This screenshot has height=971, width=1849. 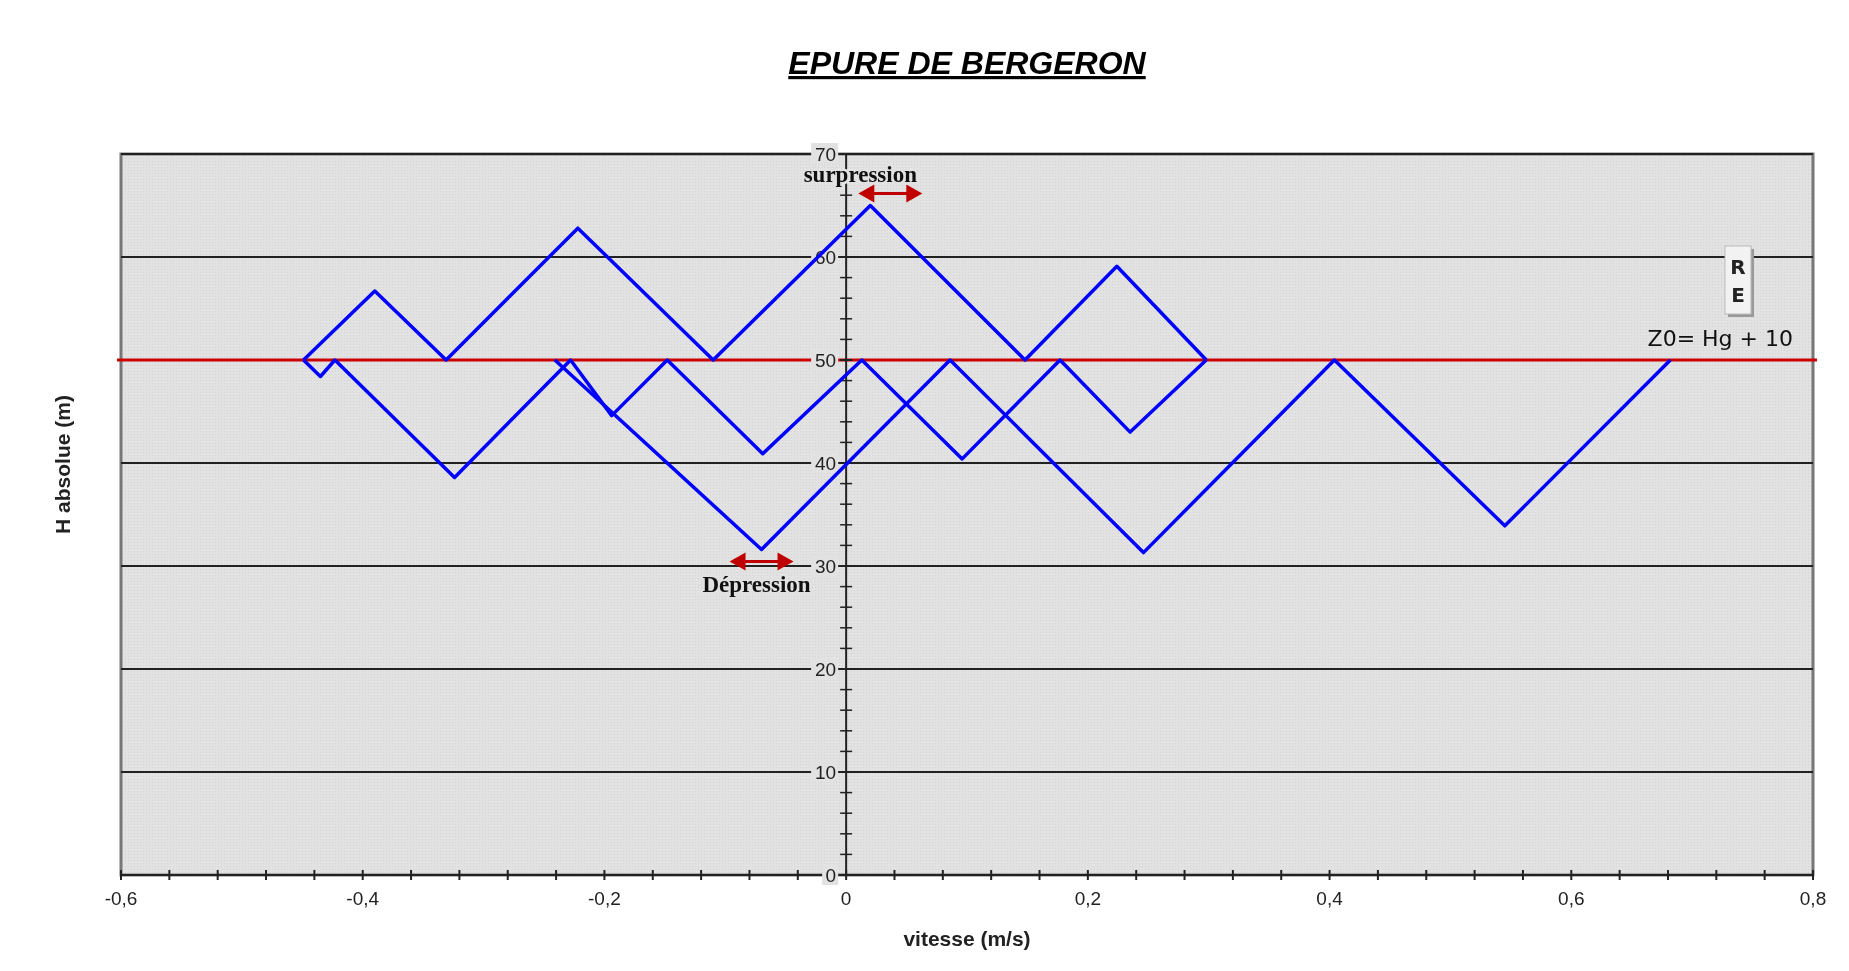 What do you see at coordinates (62, 464) in the screenshot?
I see `y-axis-title: H absolue (m)` at bounding box center [62, 464].